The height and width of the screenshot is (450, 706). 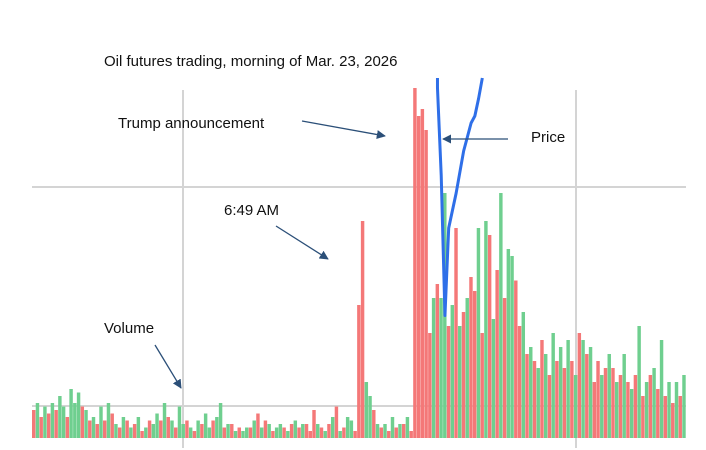 I want to click on price-line, so click(x=459, y=197).